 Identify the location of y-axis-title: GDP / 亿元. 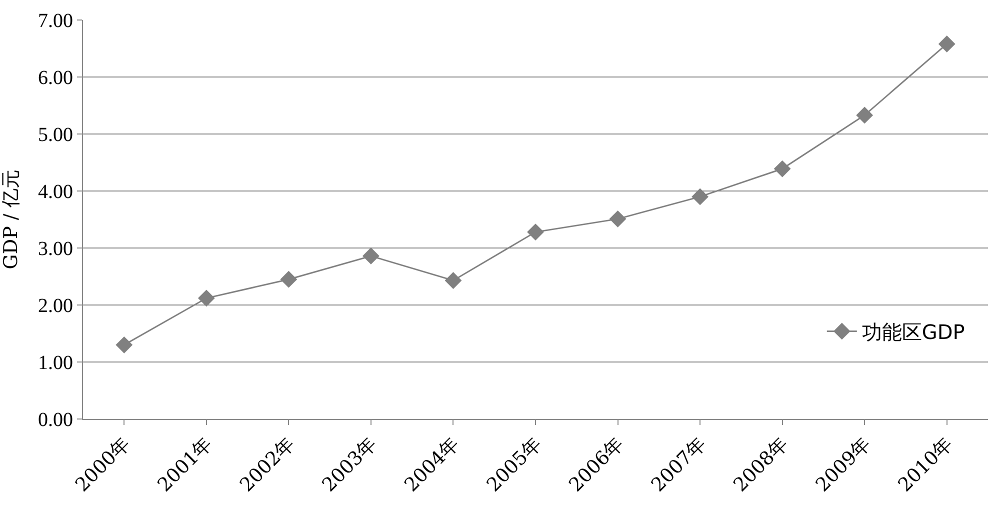
(11, 220).